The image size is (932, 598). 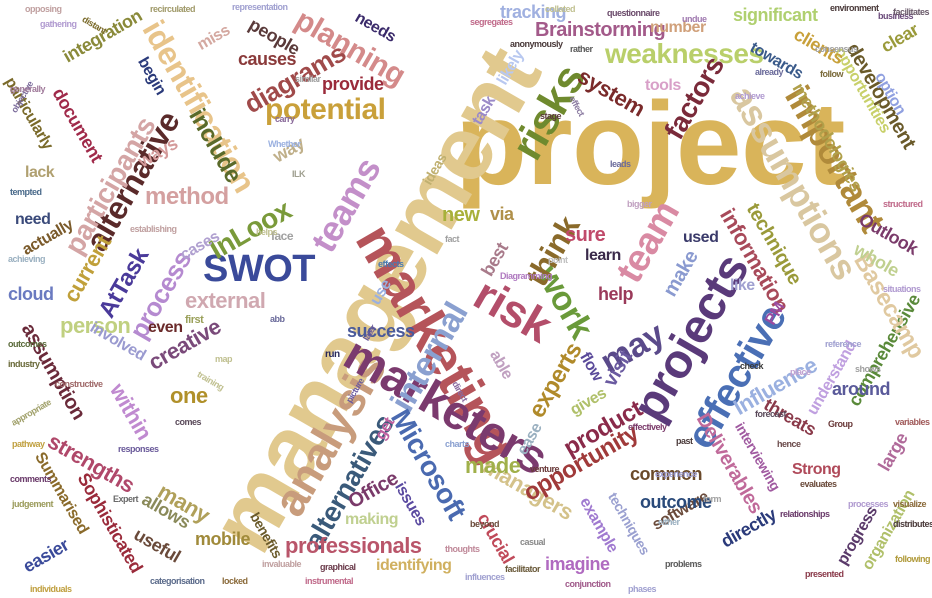 What do you see at coordinates (33, 219) in the screenshot?
I see `word-need: need` at bounding box center [33, 219].